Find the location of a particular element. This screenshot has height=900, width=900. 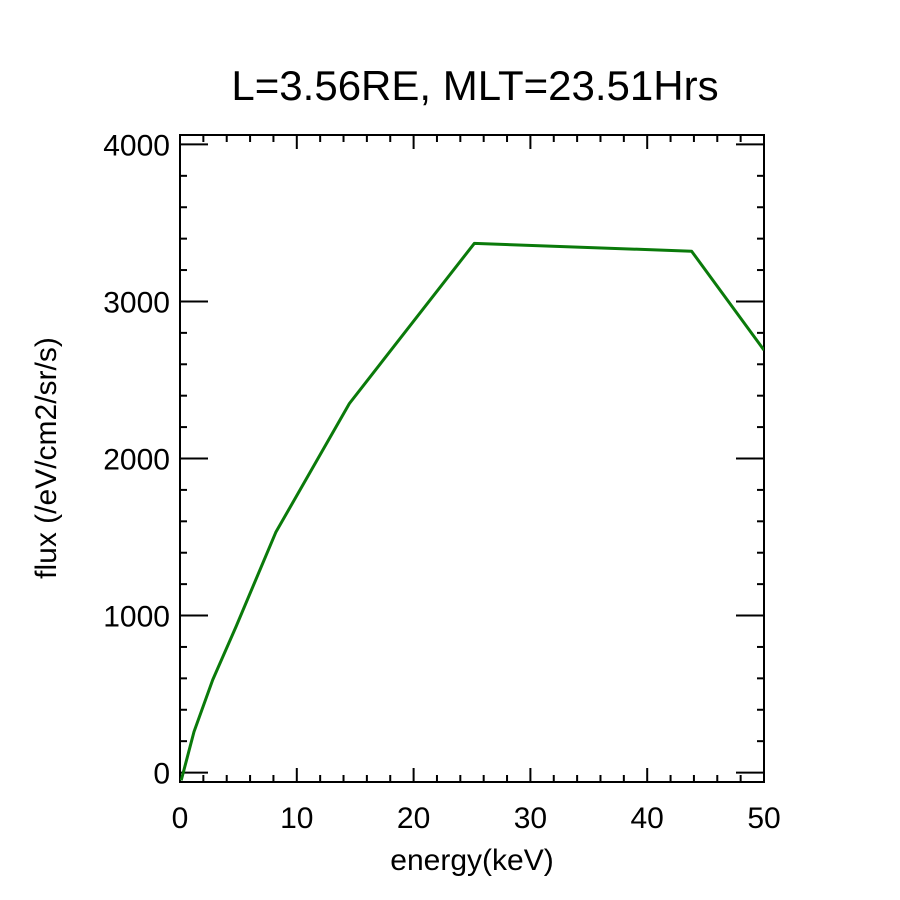

x-tick-label: 10 is located at coordinates (296, 818).